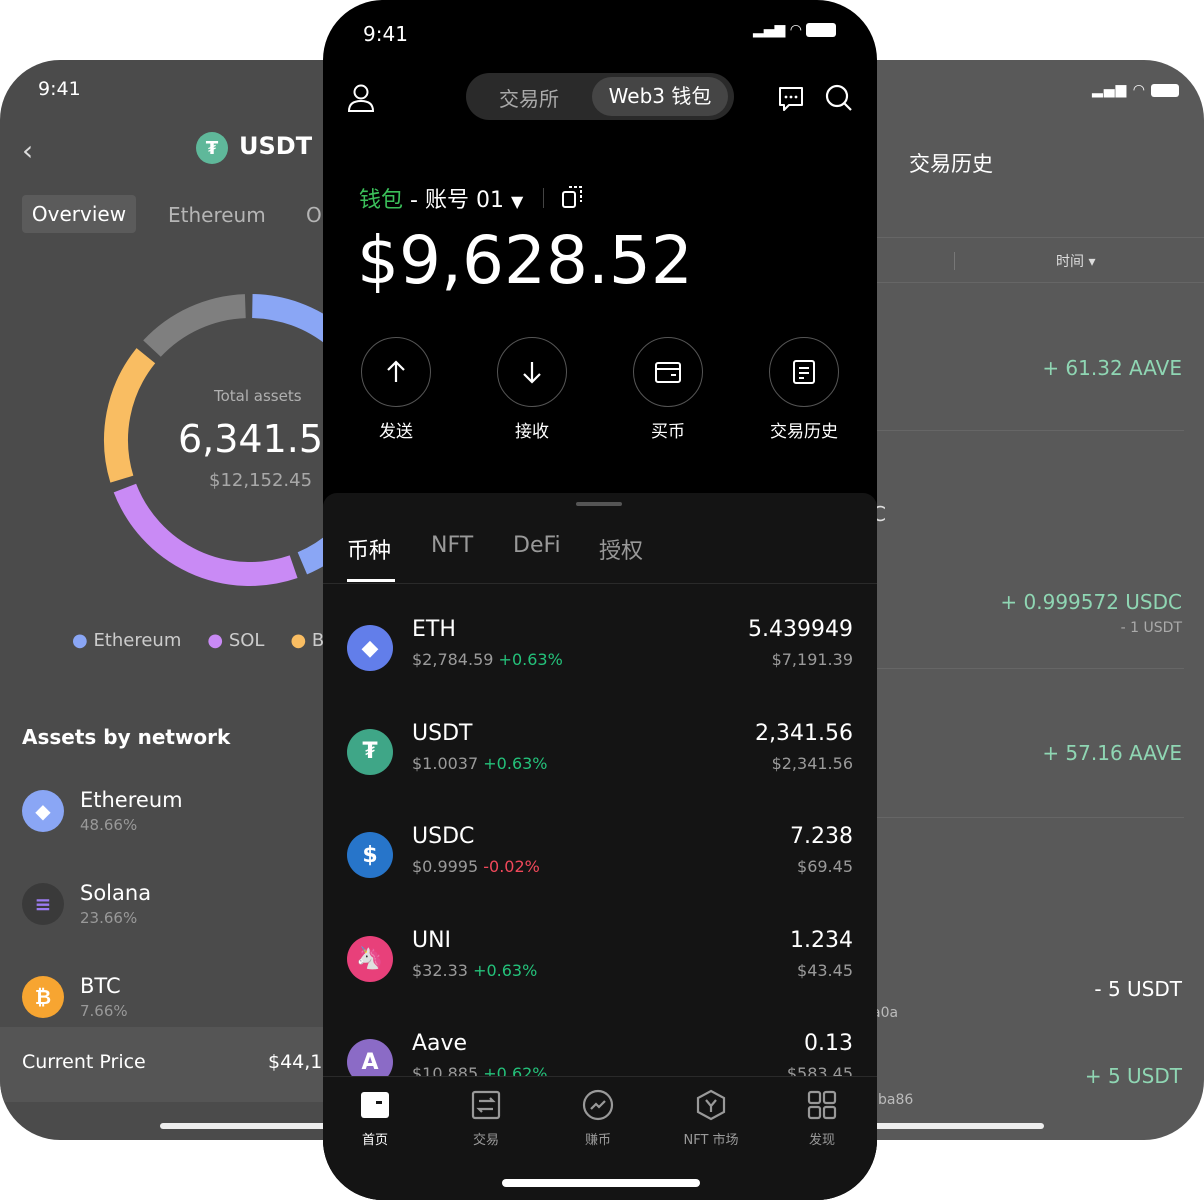  Describe the element at coordinates (441, 198) in the screenshot. I see `account-selector: 钱包 - 账号 01 ▼` at that location.